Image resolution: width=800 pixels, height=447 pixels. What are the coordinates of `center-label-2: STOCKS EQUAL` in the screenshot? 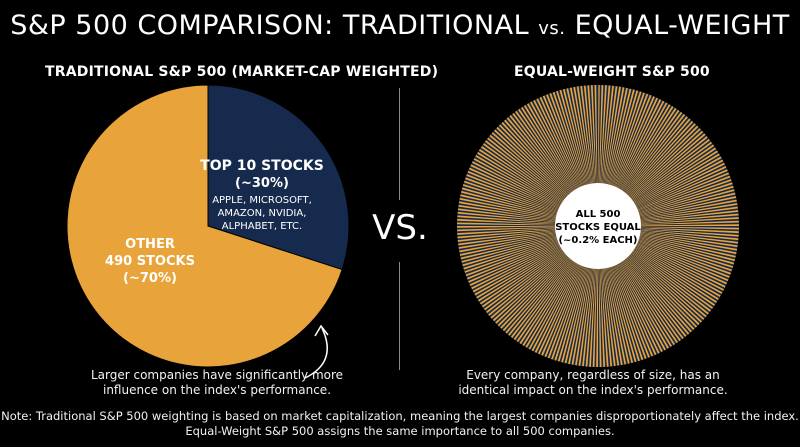 It's located at (598, 227).